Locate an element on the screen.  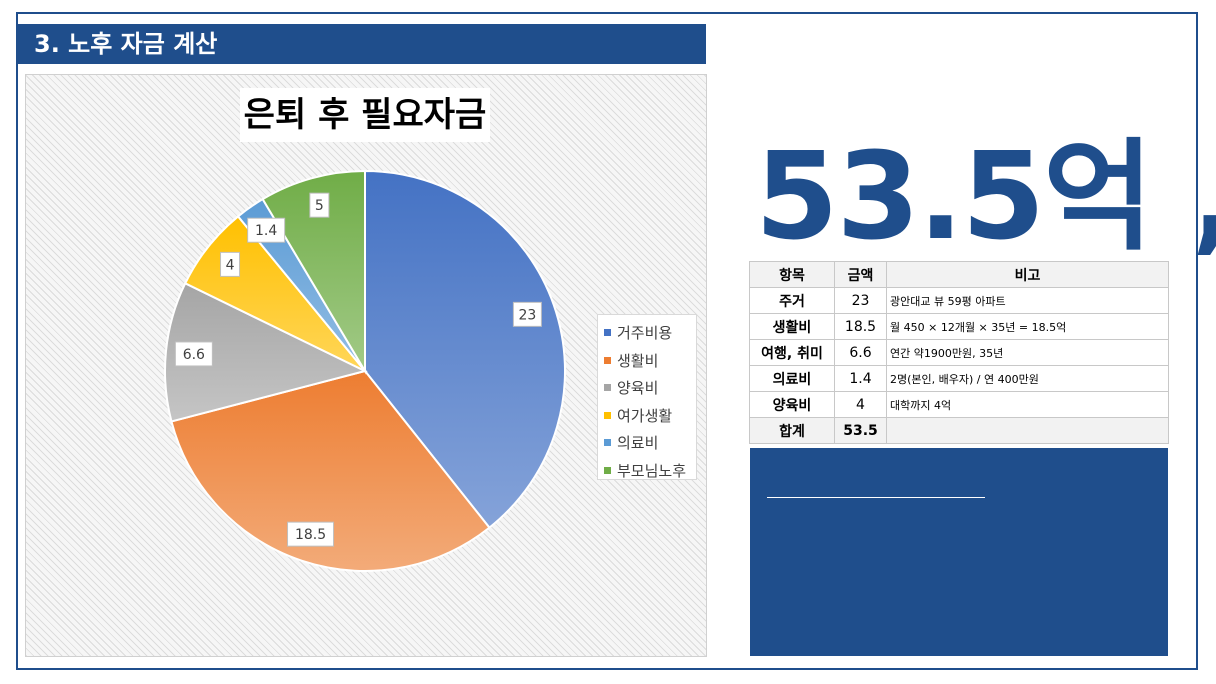
table-row: 주거 23 광안대교 뷰 59평 아파트 is located at coordinates (959, 300).